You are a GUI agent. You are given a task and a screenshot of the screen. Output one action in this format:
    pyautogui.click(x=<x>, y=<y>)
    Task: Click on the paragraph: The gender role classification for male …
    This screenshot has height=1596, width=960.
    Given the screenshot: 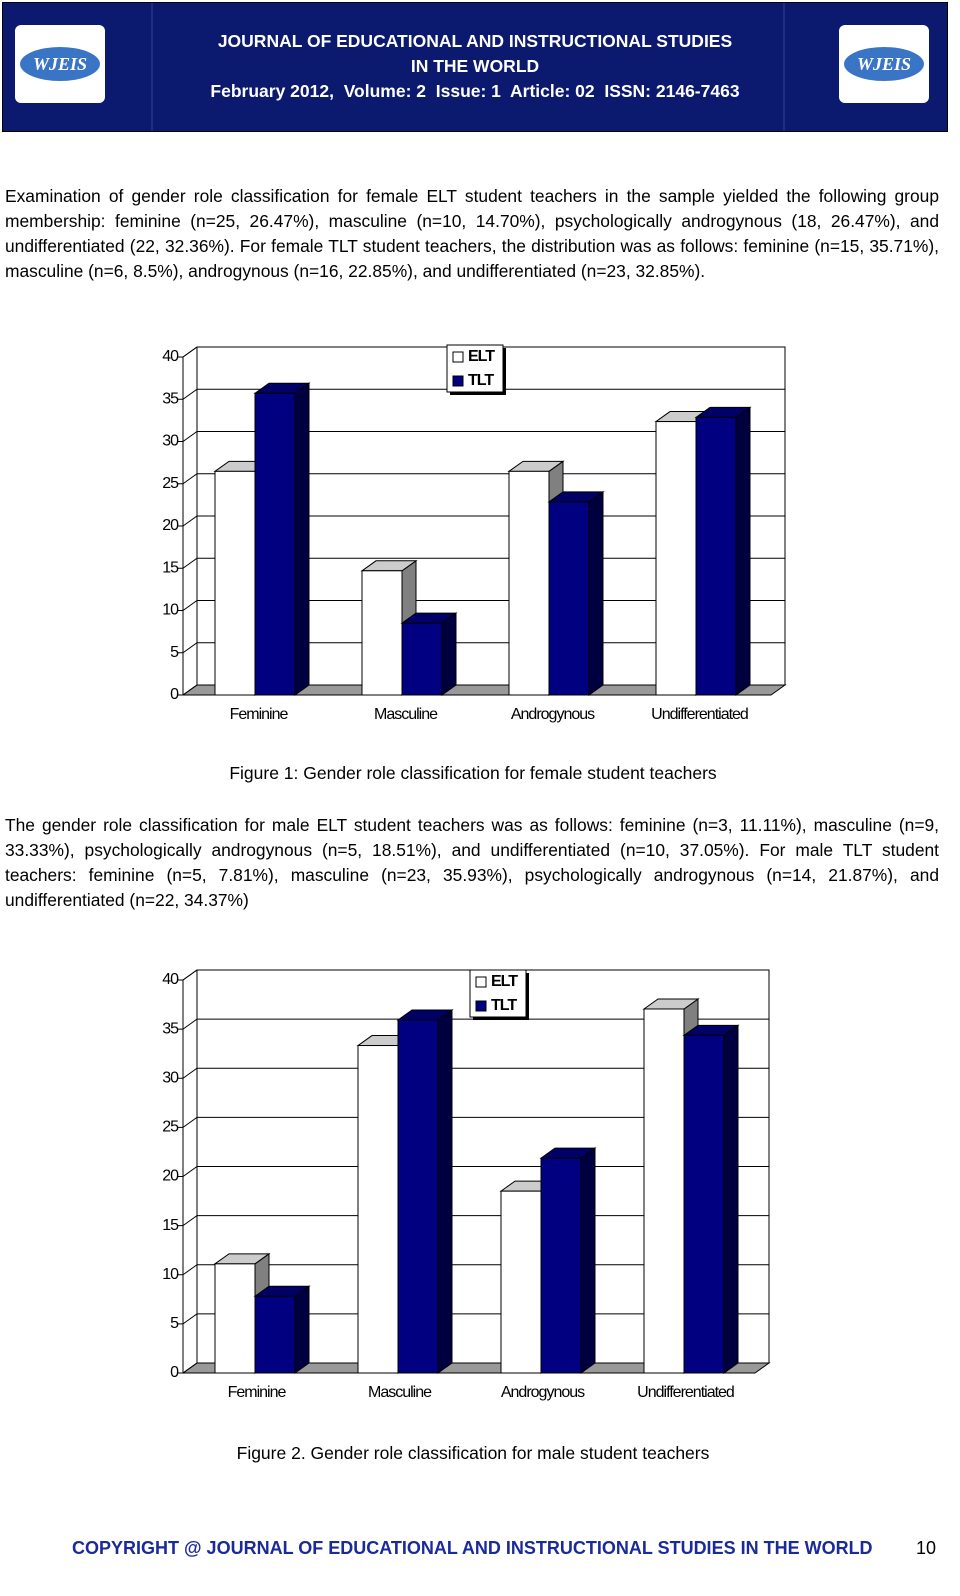 What is the action you would take?
    pyautogui.click(x=472, y=862)
    